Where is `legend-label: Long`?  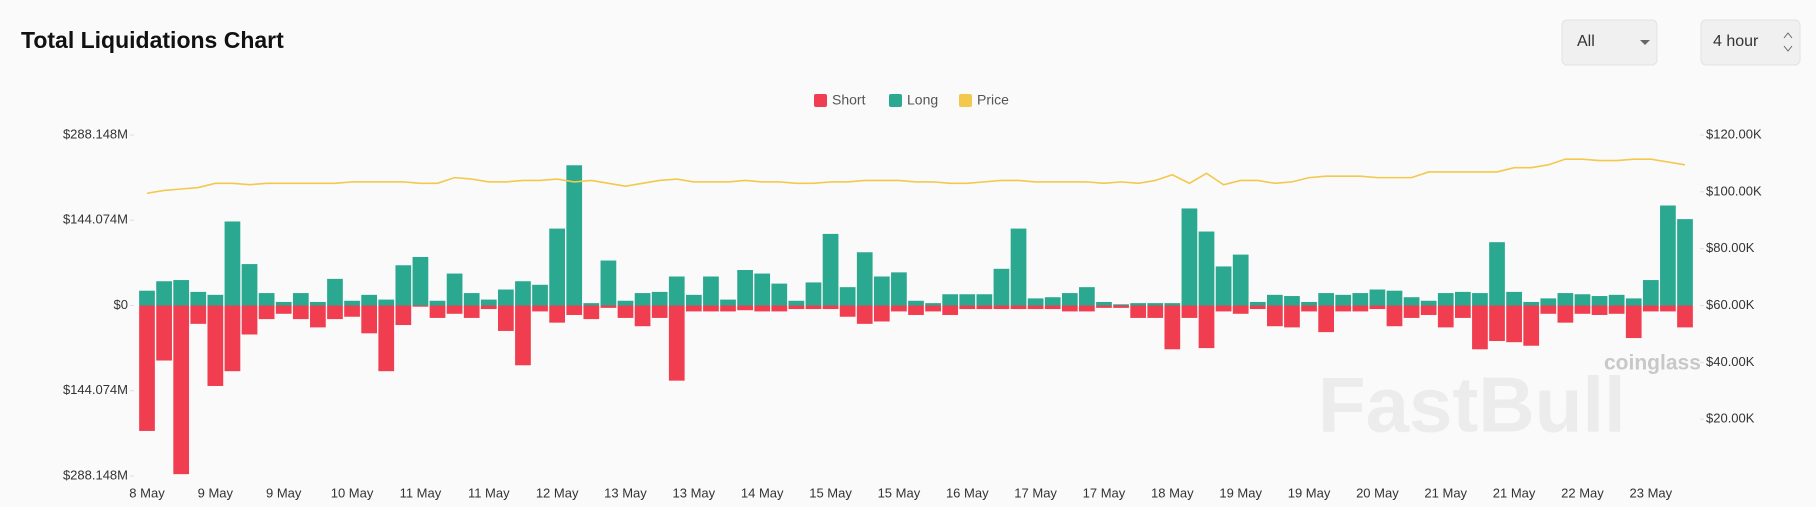 legend-label: Long is located at coordinates (922, 100).